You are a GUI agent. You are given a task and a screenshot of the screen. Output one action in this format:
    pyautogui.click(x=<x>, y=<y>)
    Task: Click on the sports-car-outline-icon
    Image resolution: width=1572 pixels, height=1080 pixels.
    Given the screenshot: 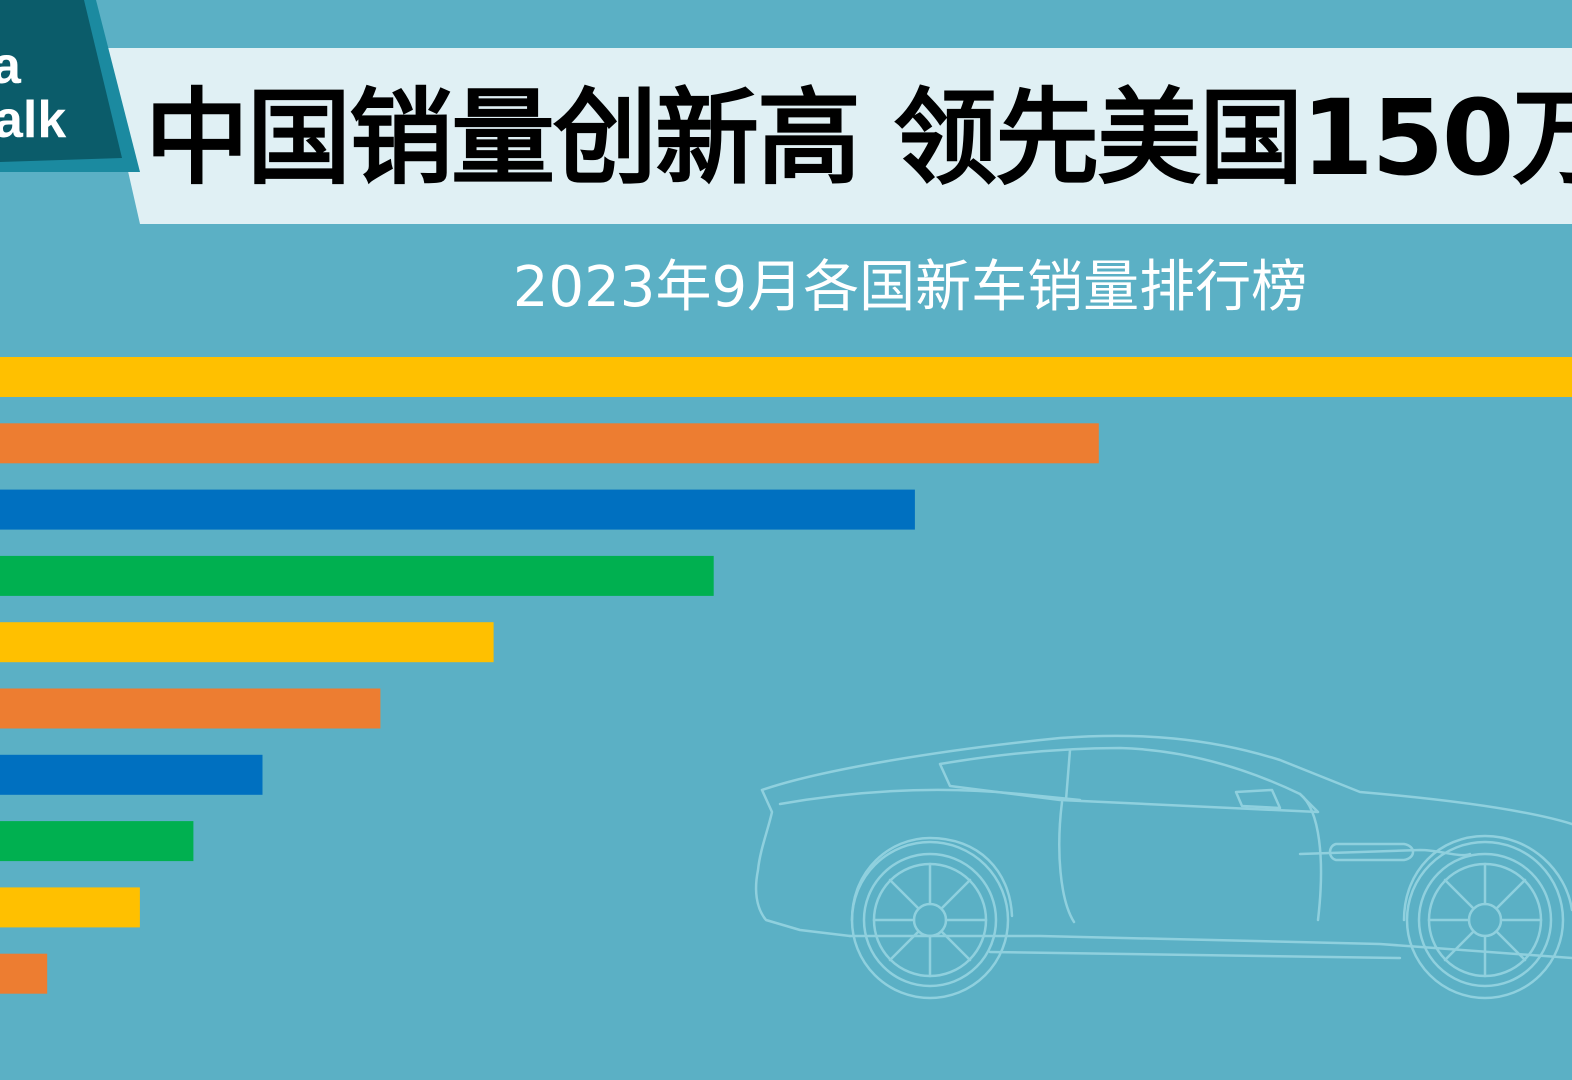 What is the action you would take?
    pyautogui.click(x=1163, y=867)
    